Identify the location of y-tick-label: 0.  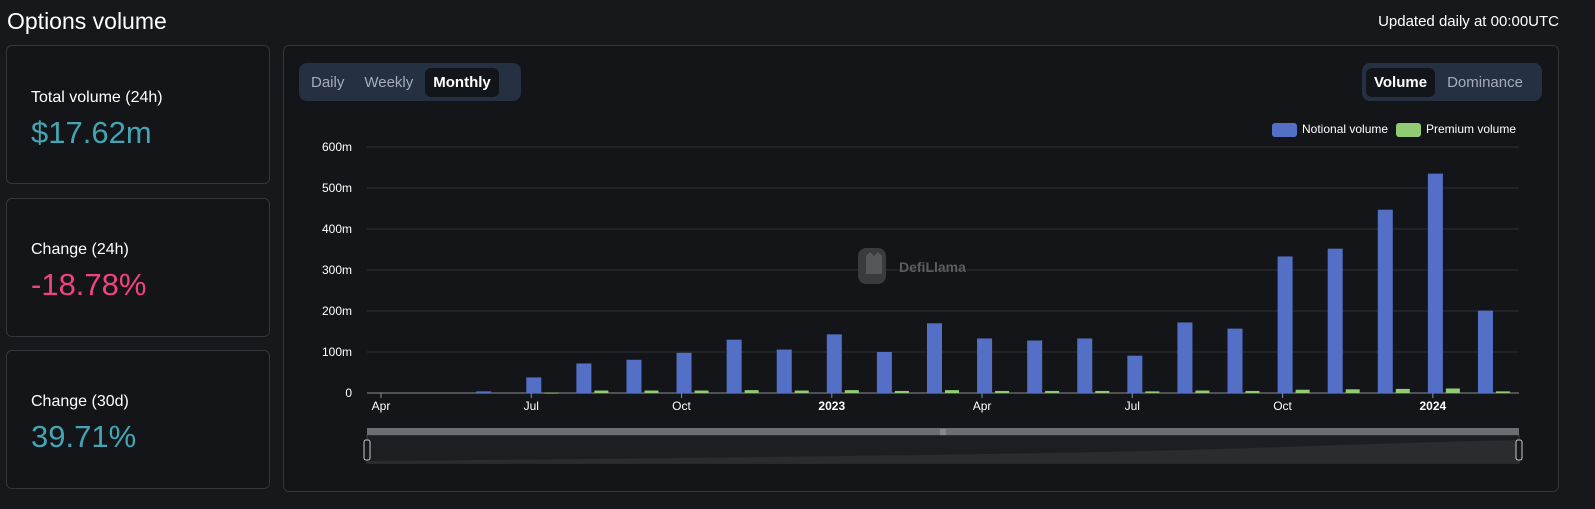
(348, 393).